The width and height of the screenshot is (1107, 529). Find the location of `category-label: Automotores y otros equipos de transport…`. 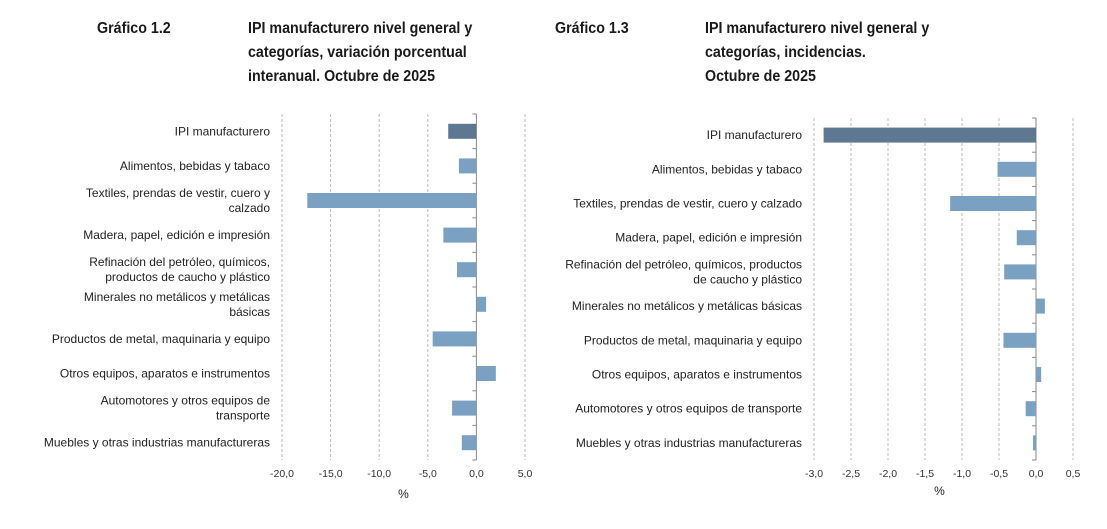

category-label: Automotores y otros equipos de transport… is located at coordinates (688, 409).